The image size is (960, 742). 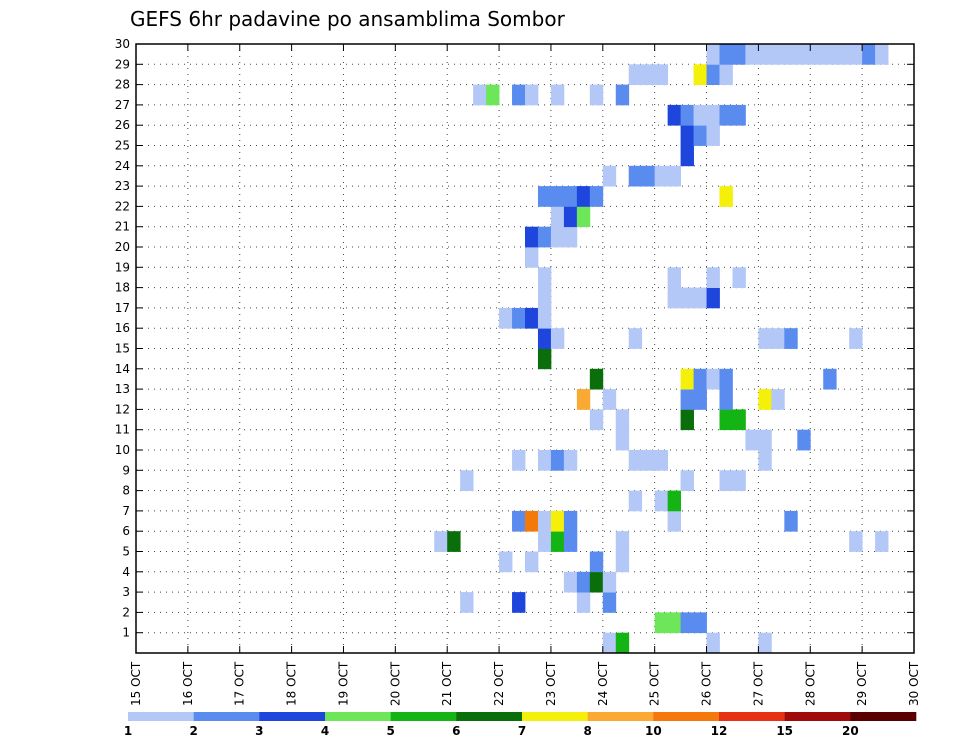 I want to click on x-tick-label: 26 OCT, so click(x=707, y=683).